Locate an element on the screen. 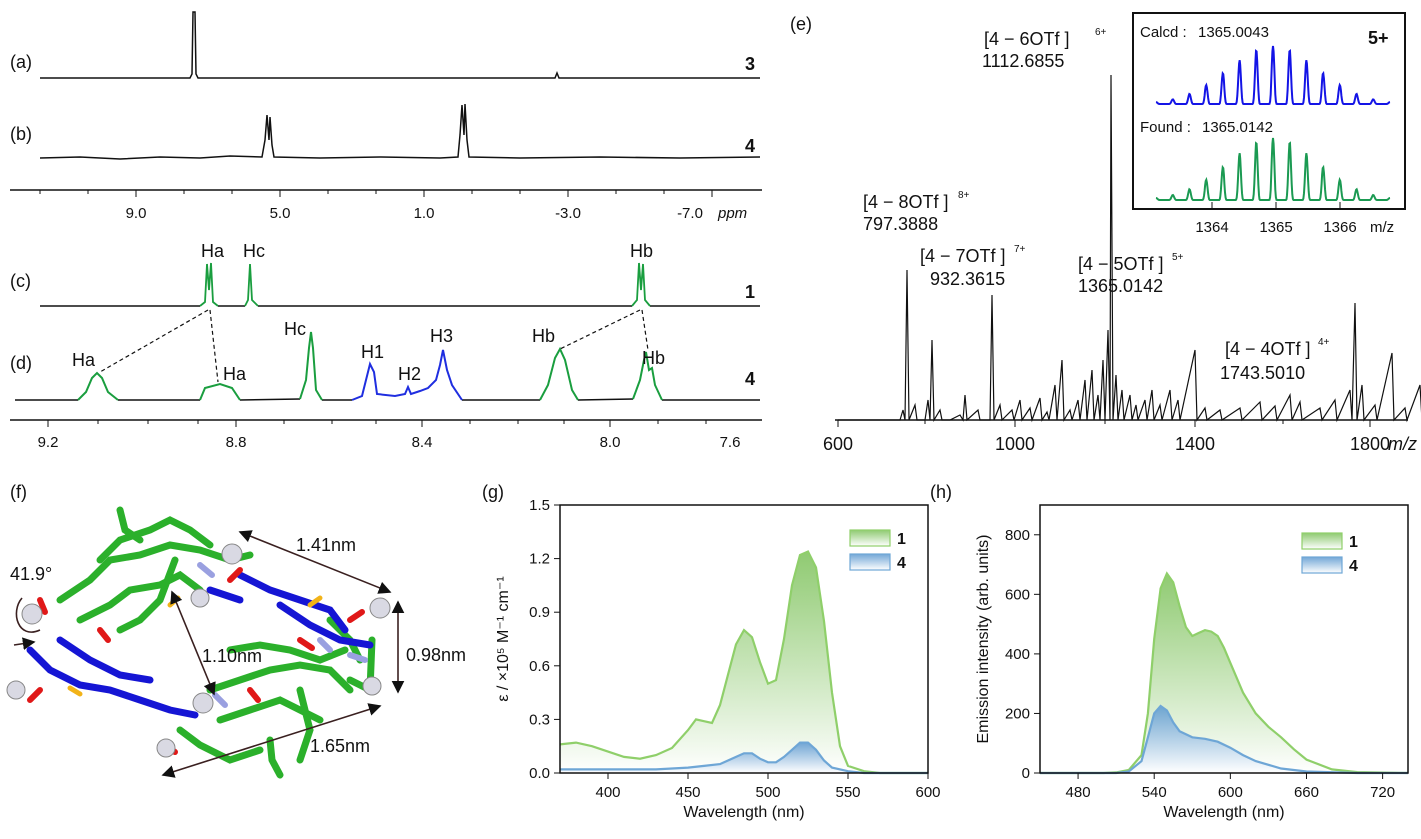  peak-label-ha-c: Ha is located at coordinates (213, 251).